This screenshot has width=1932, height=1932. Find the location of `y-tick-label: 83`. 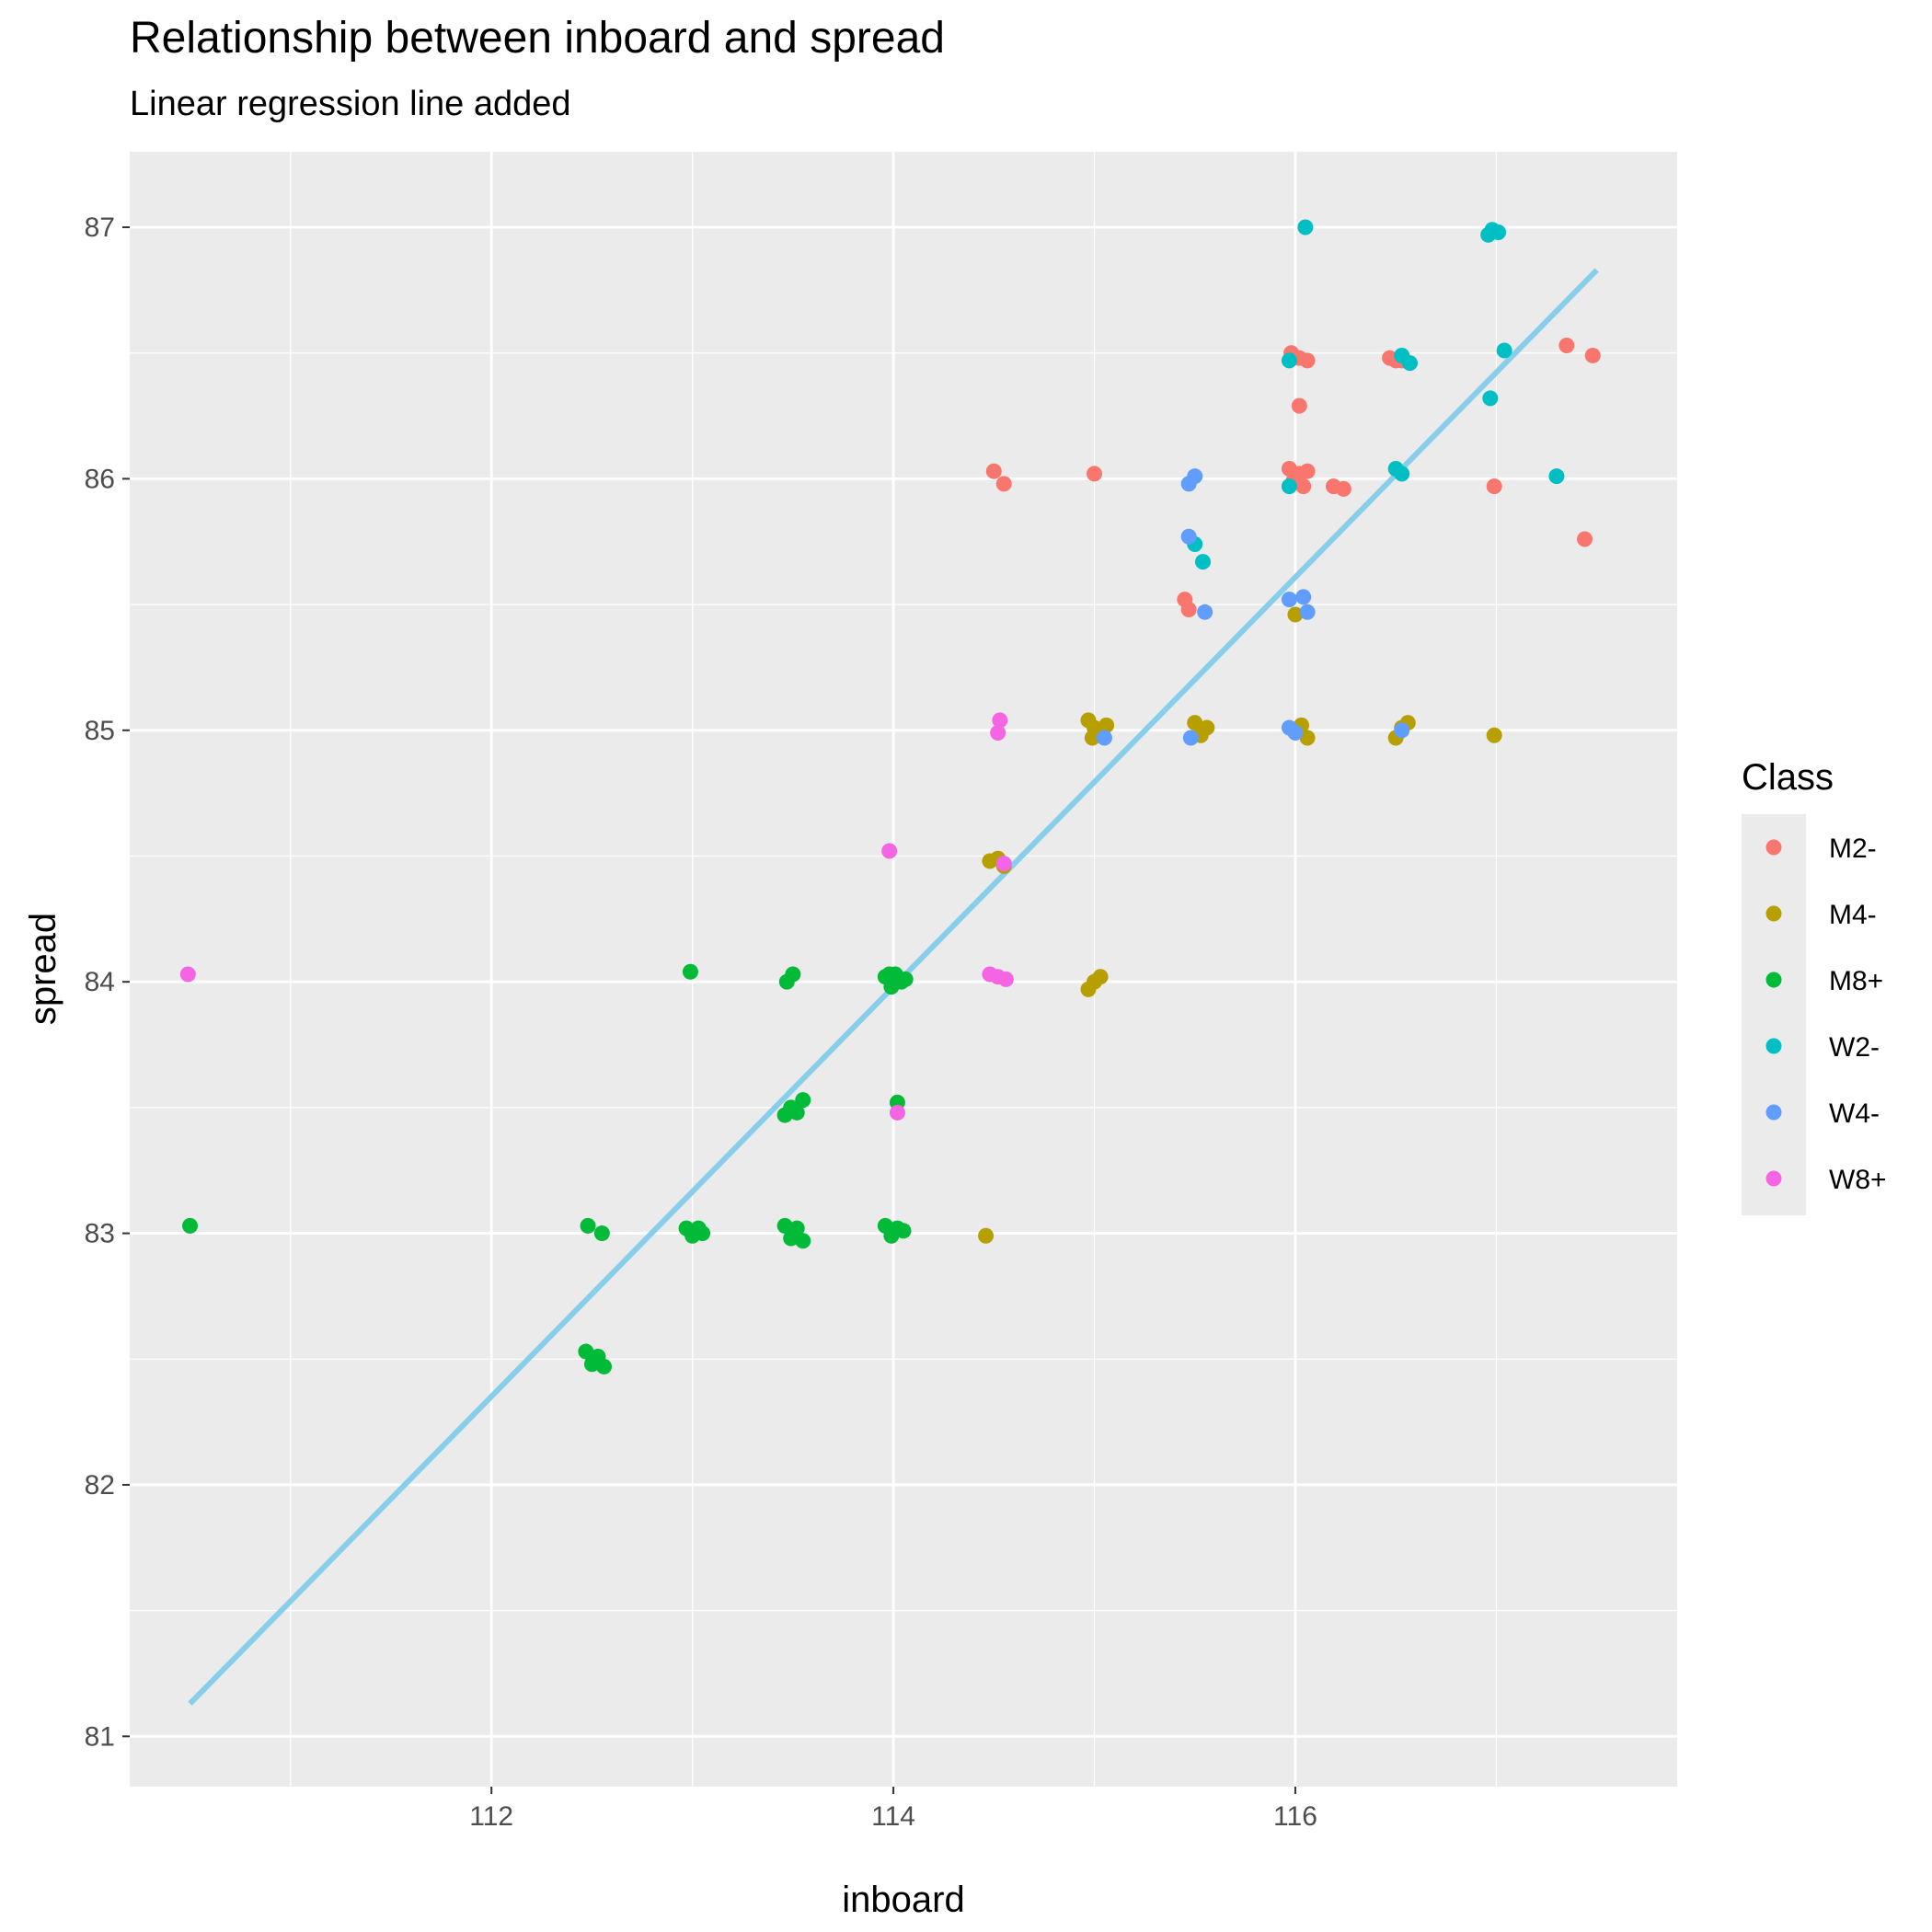

y-tick-label: 83 is located at coordinates (100, 1234).